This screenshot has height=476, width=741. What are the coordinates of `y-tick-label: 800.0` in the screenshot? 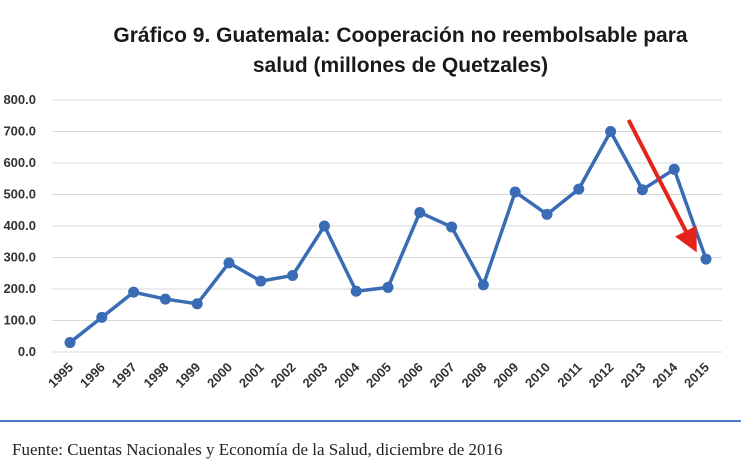 It's located at (19, 99).